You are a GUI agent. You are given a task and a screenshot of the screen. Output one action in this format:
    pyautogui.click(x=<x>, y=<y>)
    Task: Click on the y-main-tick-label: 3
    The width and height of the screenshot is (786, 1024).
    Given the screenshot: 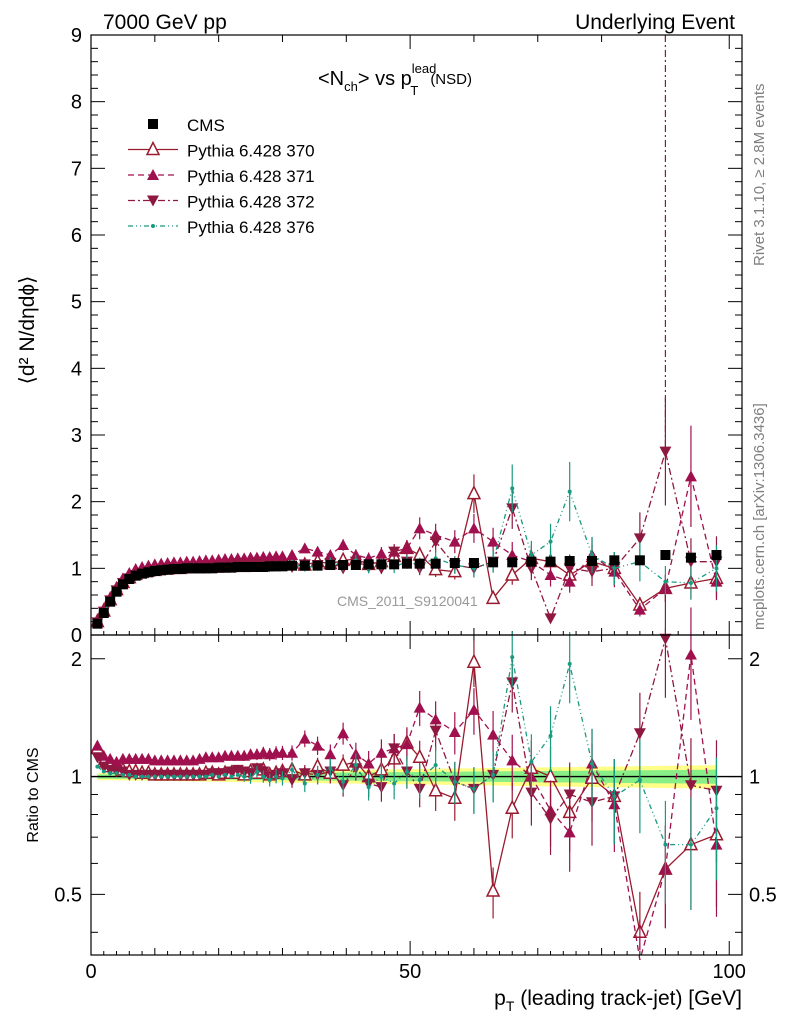 What is the action you would take?
    pyautogui.click(x=76, y=436)
    